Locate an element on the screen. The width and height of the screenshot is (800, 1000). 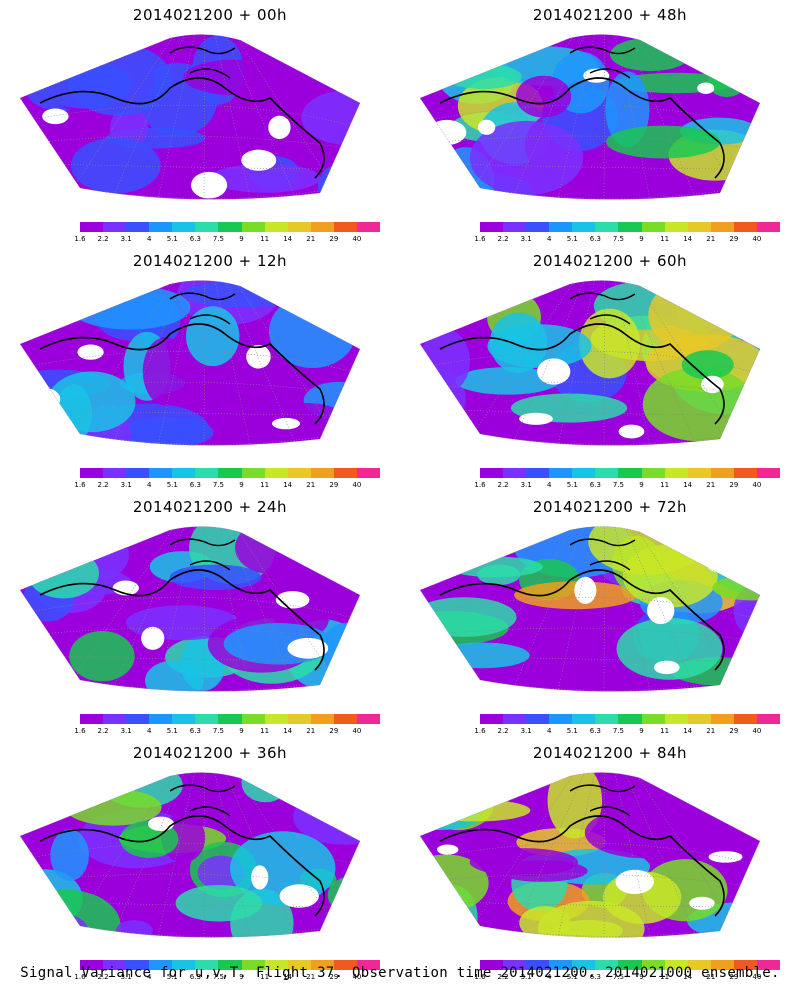
colorbar-tick-label: 9 is located at coordinates (641, 239).